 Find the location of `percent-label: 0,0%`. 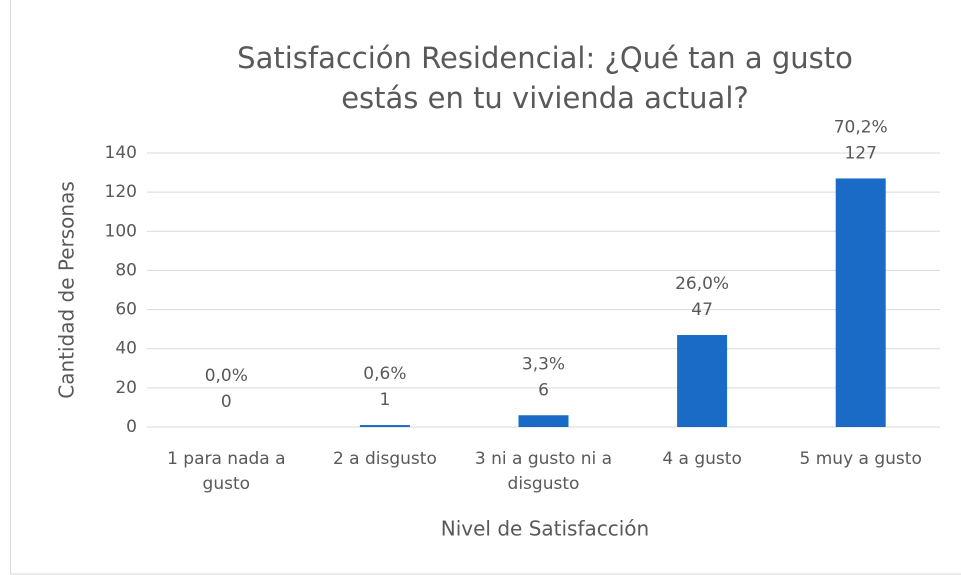

percent-label: 0,0% is located at coordinates (226, 376).